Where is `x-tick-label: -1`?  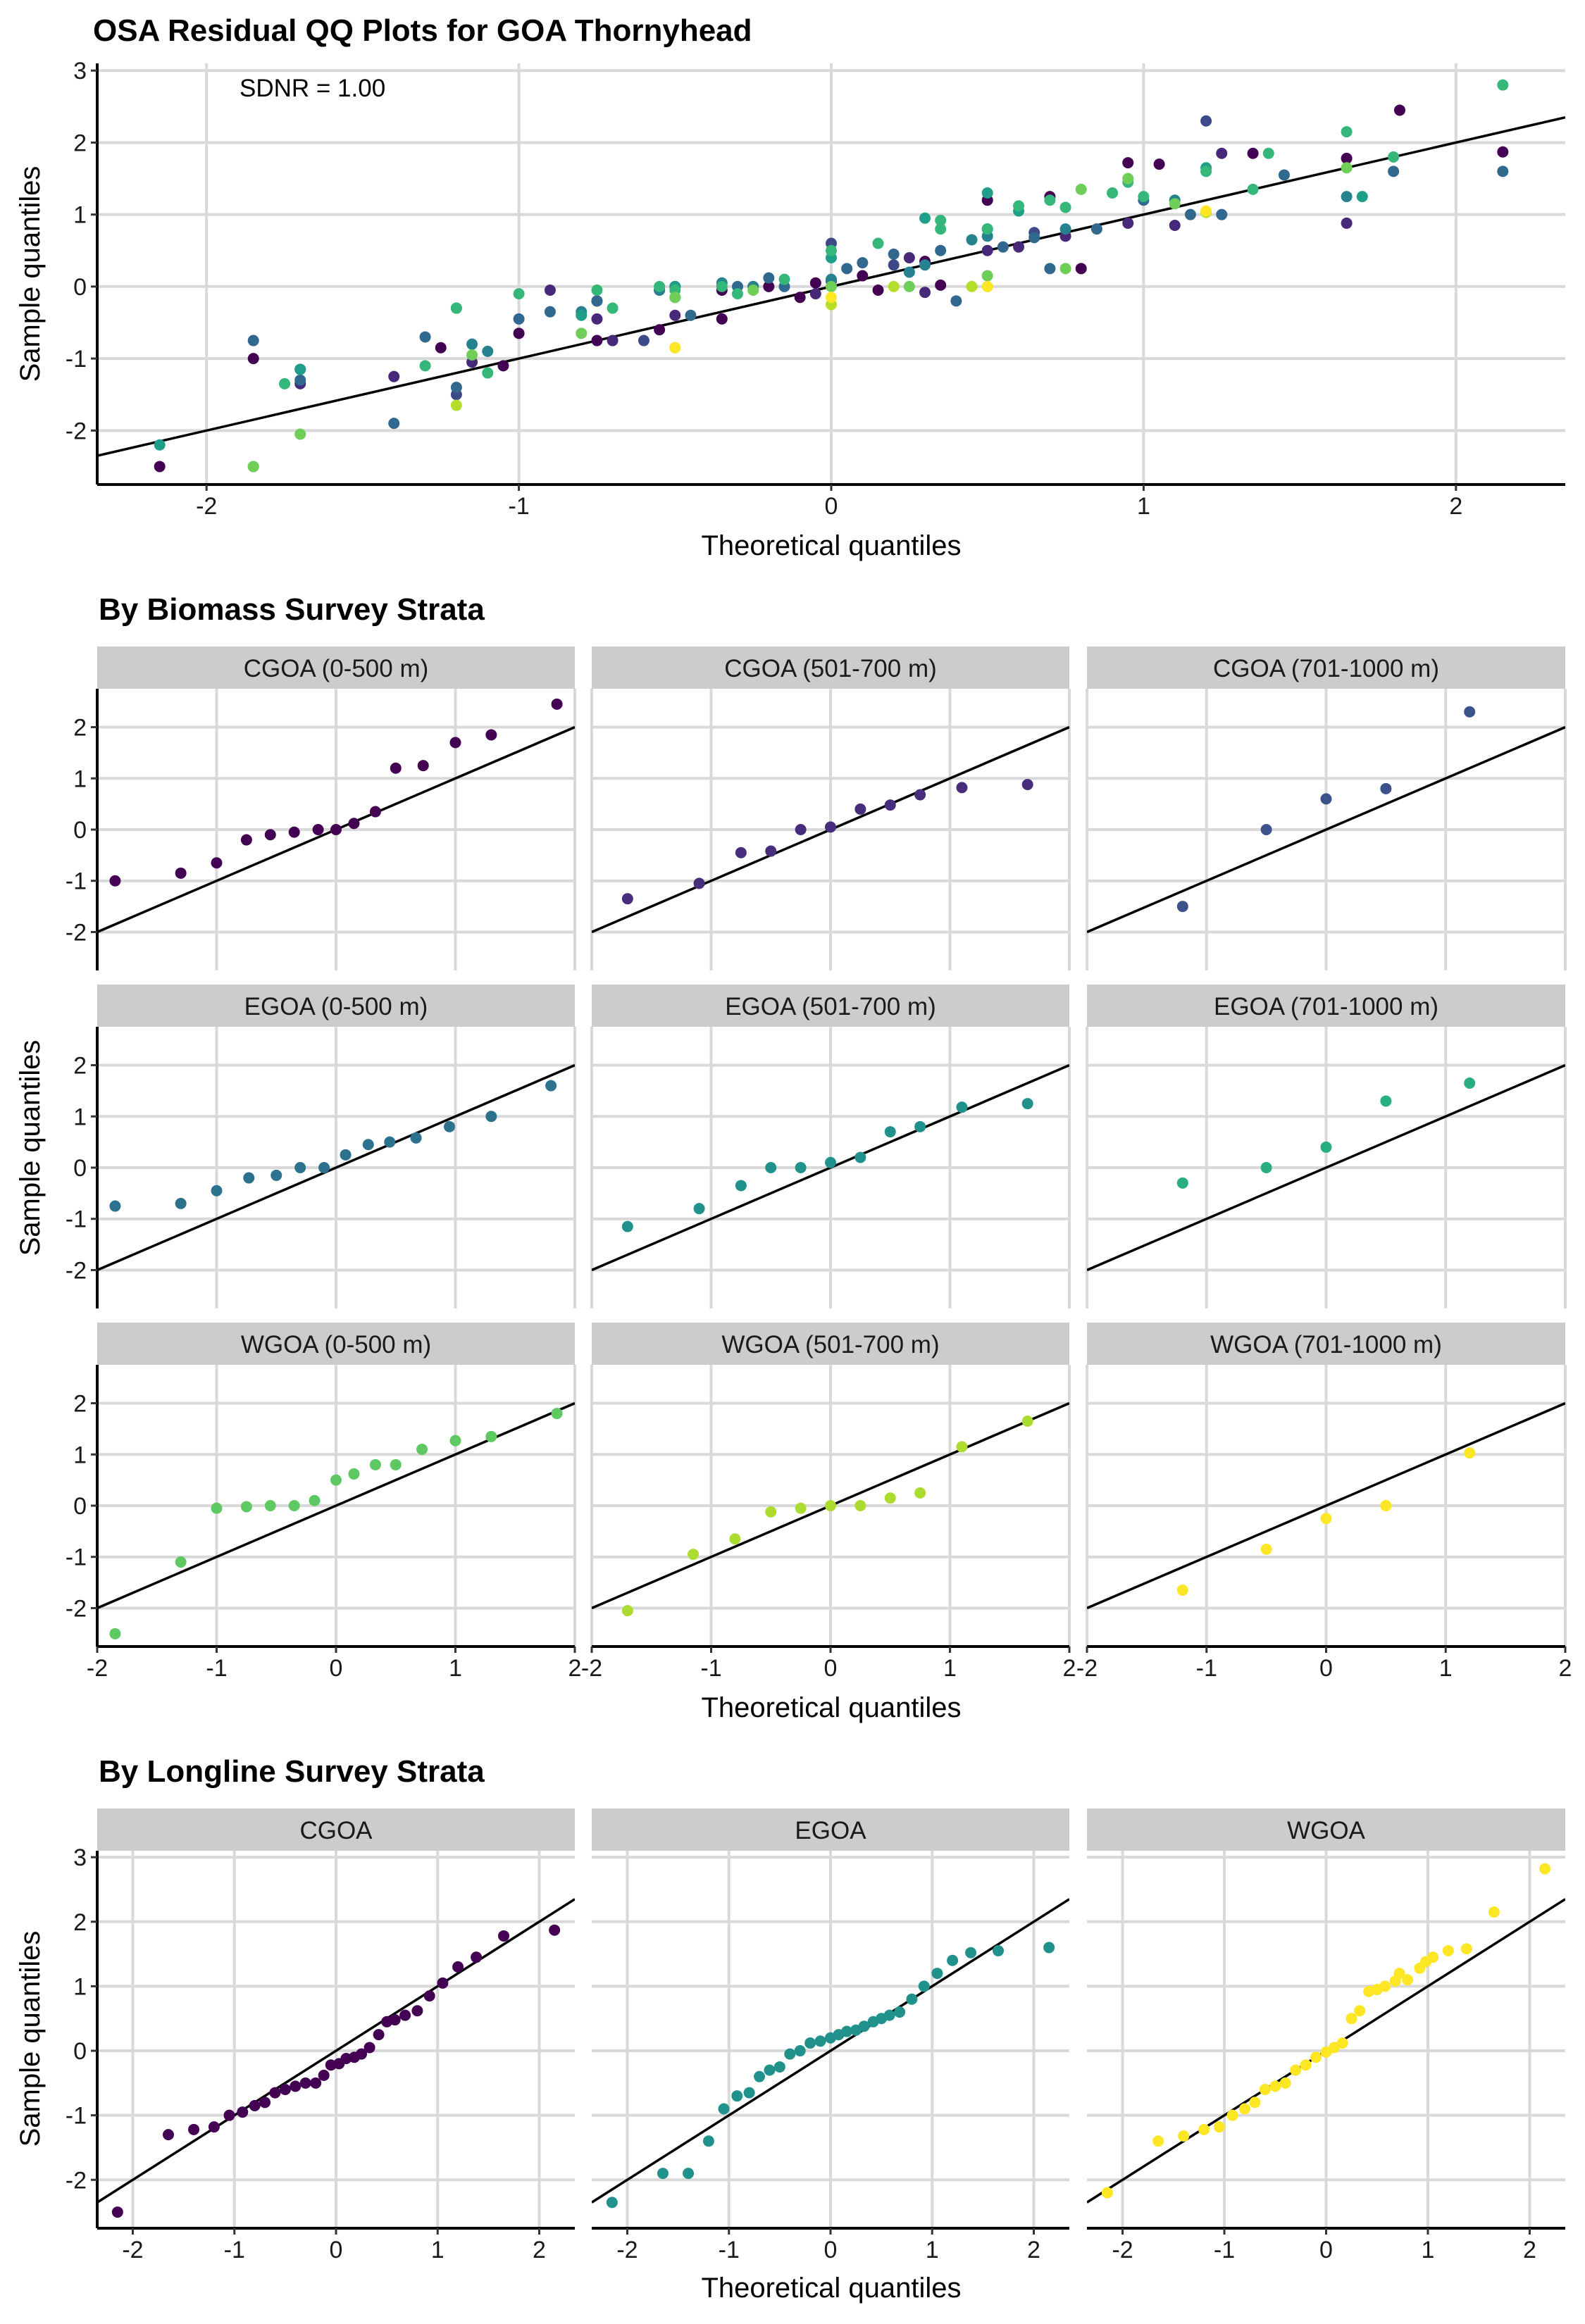
x-tick-label: -1 is located at coordinates (729, 2250).